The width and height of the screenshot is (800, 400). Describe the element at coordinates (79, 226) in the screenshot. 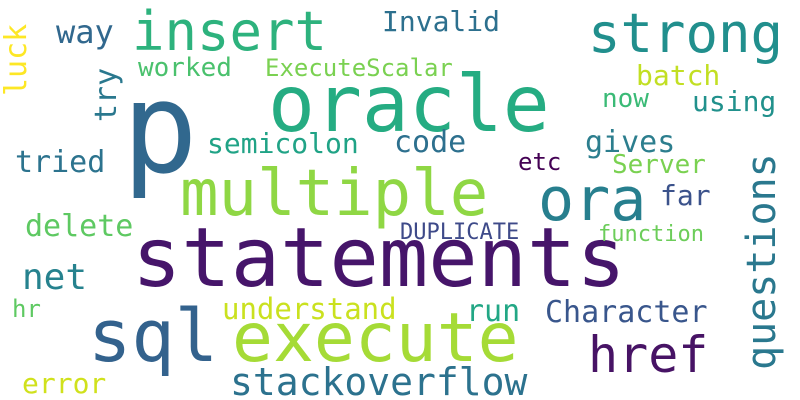

I see `word-delete: delete` at that location.